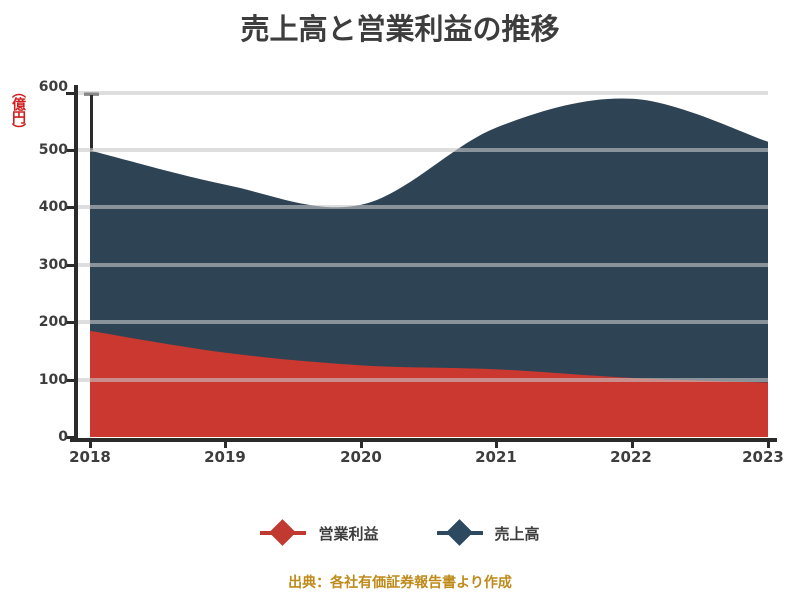  What do you see at coordinates (76, 263) in the screenshot?
I see `y-axis-line` at bounding box center [76, 263].